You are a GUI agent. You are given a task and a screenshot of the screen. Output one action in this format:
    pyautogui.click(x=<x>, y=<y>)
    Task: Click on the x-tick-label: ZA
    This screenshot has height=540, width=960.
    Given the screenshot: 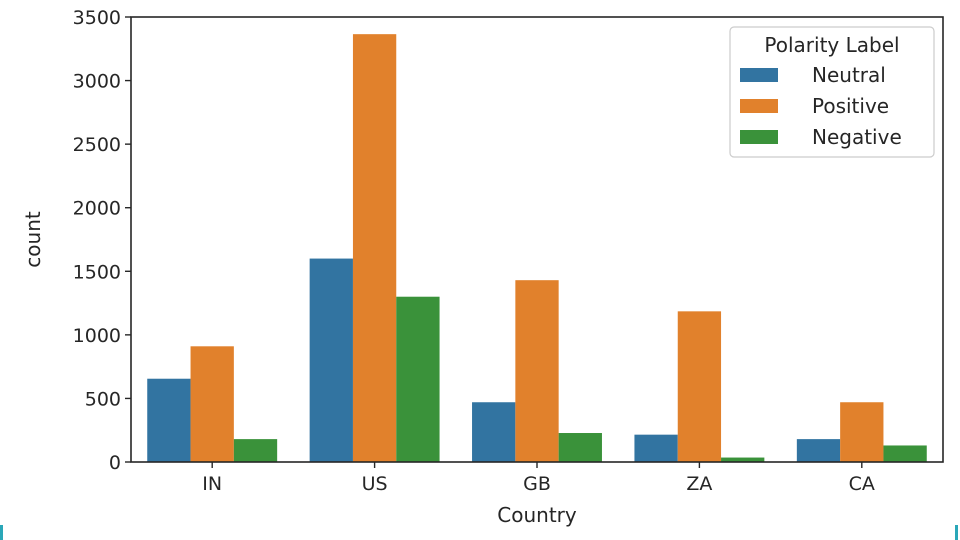 What is the action you would take?
    pyautogui.click(x=699, y=484)
    